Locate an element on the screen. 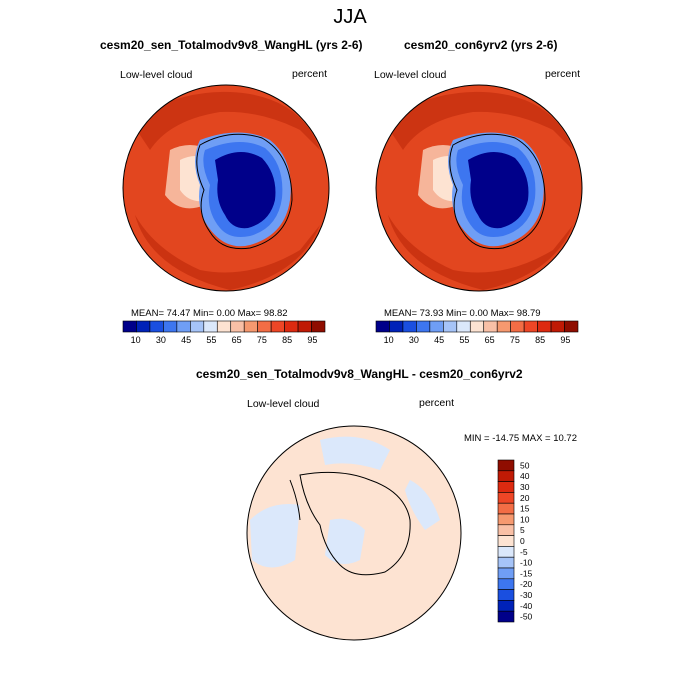  con-colorbar-label: 65 is located at coordinates (490, 340).